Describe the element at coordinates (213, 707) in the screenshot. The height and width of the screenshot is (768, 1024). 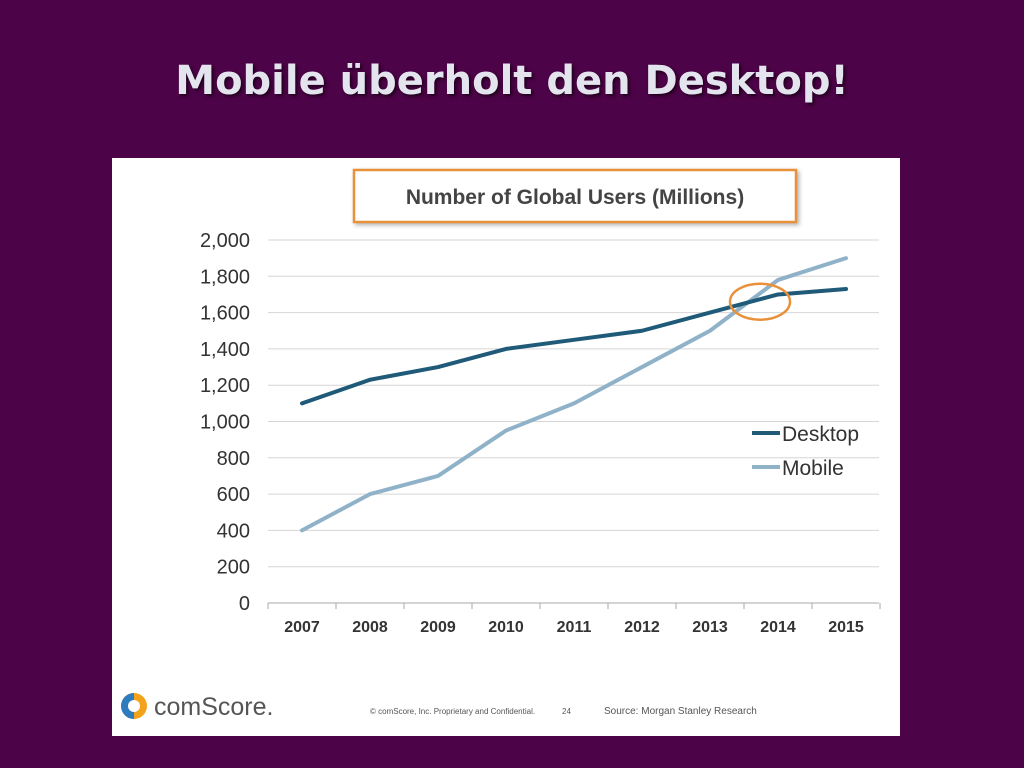
I see `logo-text: comScore.` at that location.